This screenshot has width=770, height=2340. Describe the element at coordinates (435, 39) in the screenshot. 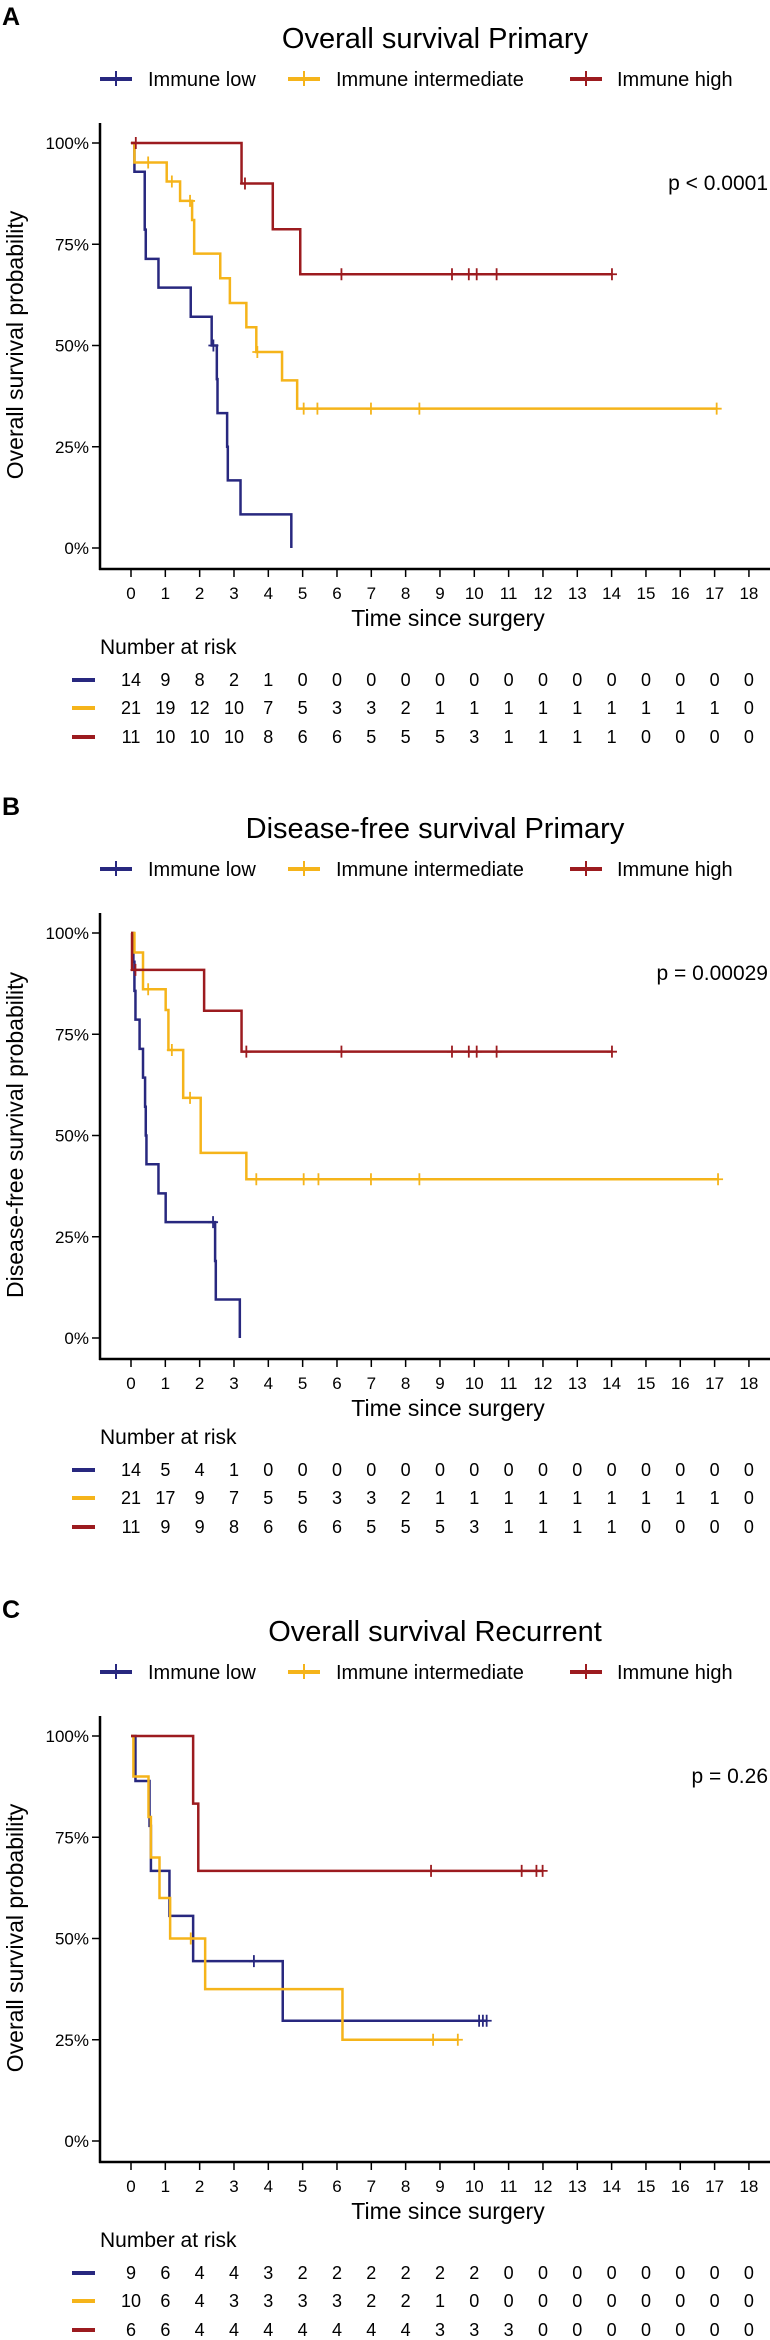

I see `chart-title: Overall survival Primary` at that location.